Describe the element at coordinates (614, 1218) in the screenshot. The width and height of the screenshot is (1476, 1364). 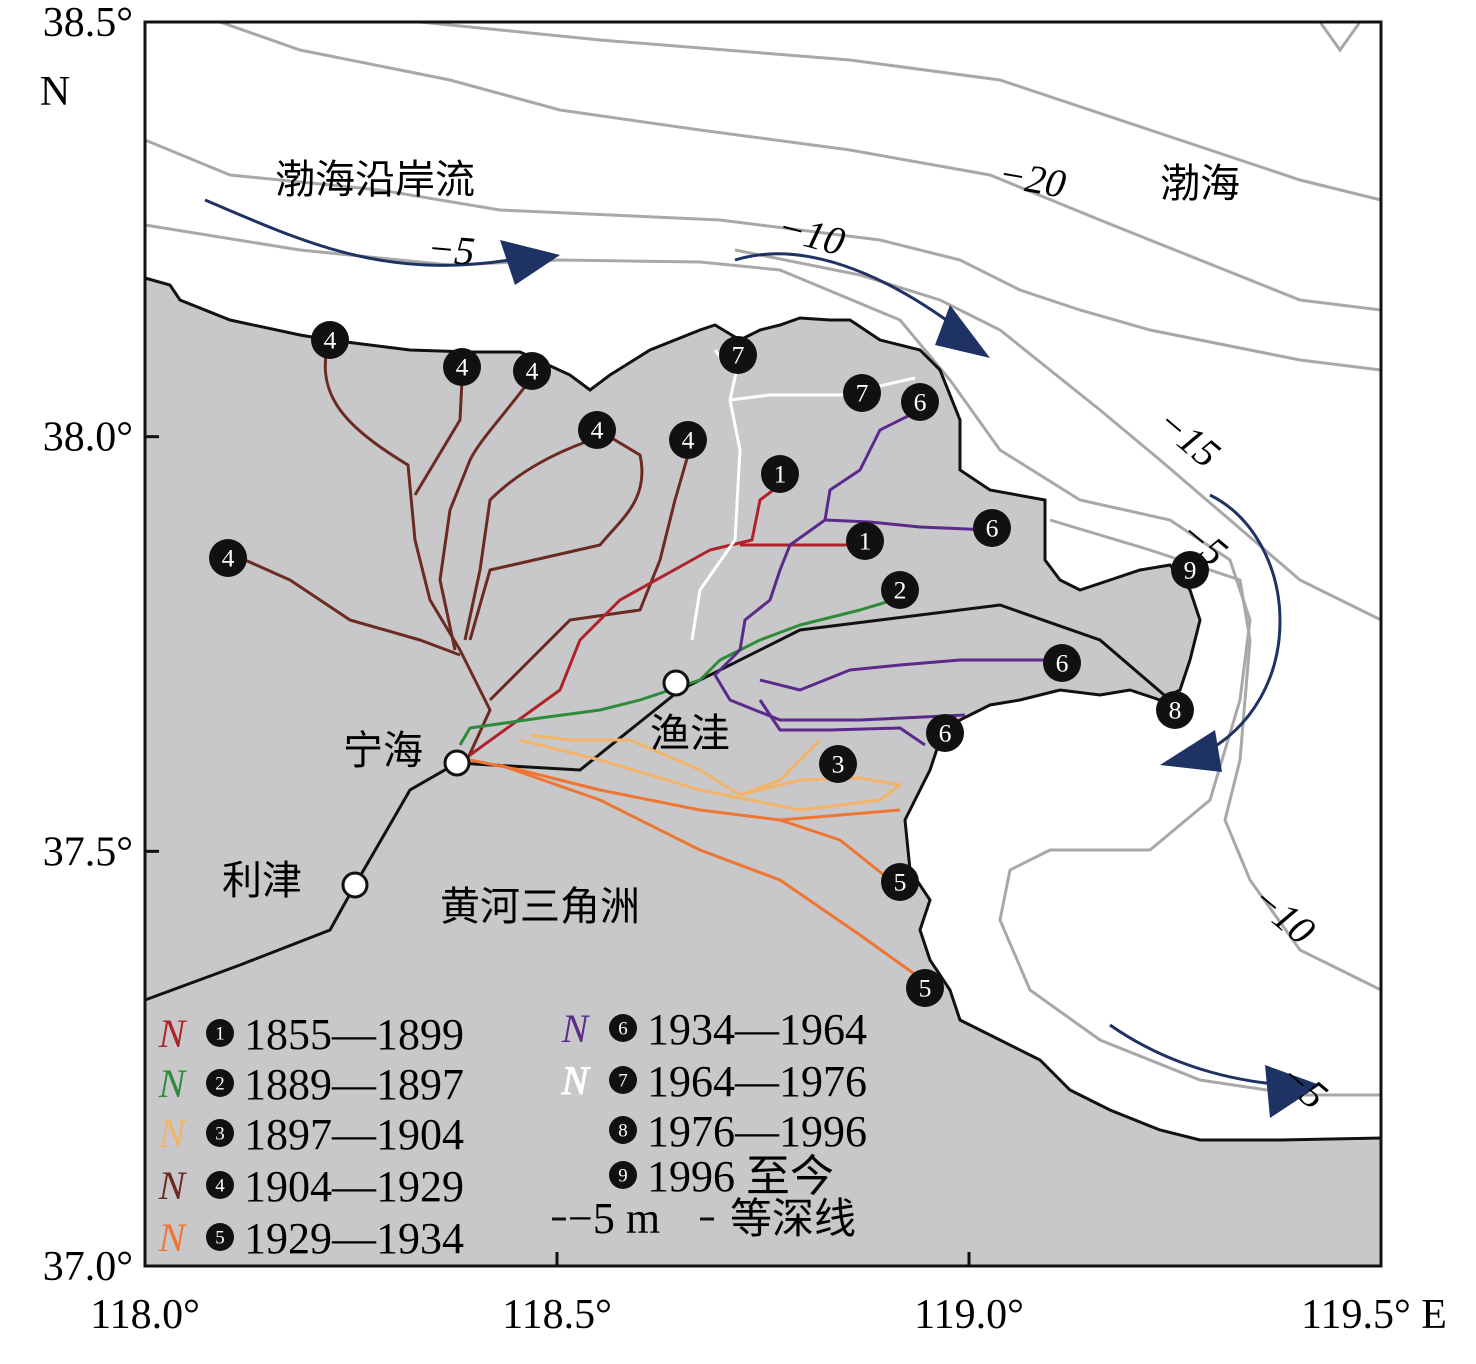
I see `legend-contour-sample: −5 m` at that location.